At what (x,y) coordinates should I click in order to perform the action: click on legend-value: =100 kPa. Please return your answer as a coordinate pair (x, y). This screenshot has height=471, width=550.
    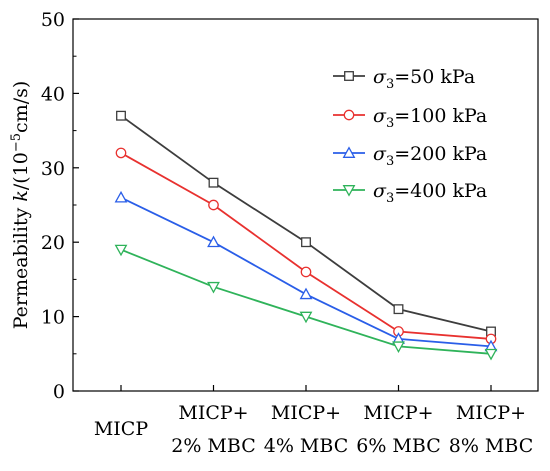
    Looking at the image, I should click on (440, 116).